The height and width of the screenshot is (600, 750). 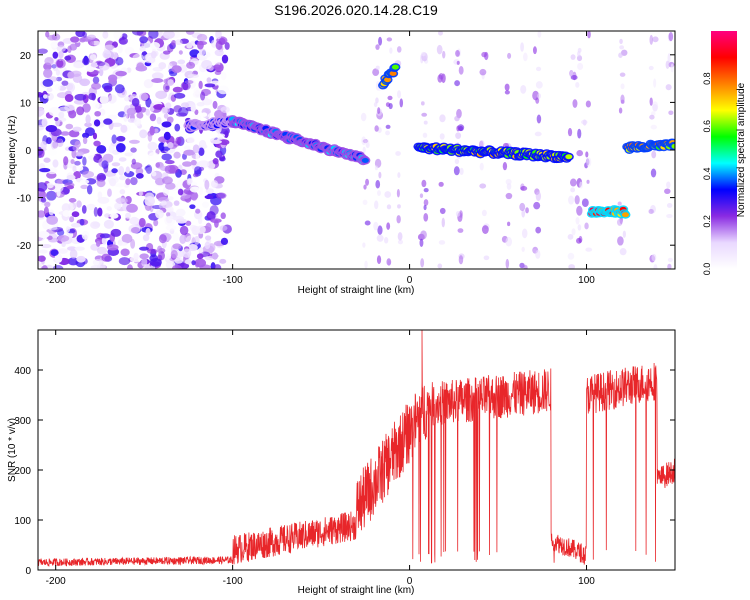 I want to click on y-tick-label: 0, so click(x=28, y=151).